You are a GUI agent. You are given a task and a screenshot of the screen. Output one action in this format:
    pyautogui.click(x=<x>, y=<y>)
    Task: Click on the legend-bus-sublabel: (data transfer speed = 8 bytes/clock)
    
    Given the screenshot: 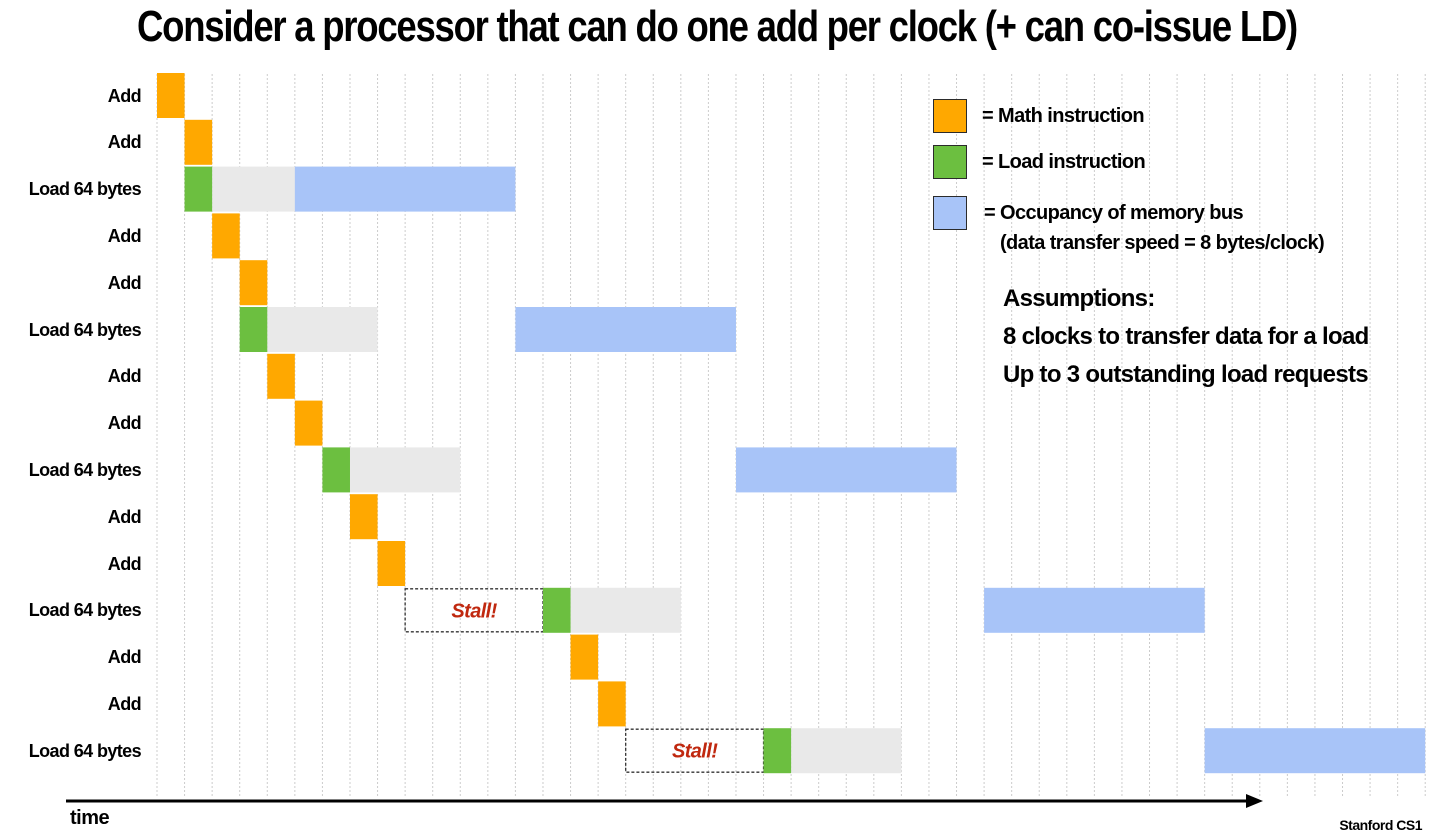 What is the action you would take?
    pyautogui.click(x=1162, y=243)
    